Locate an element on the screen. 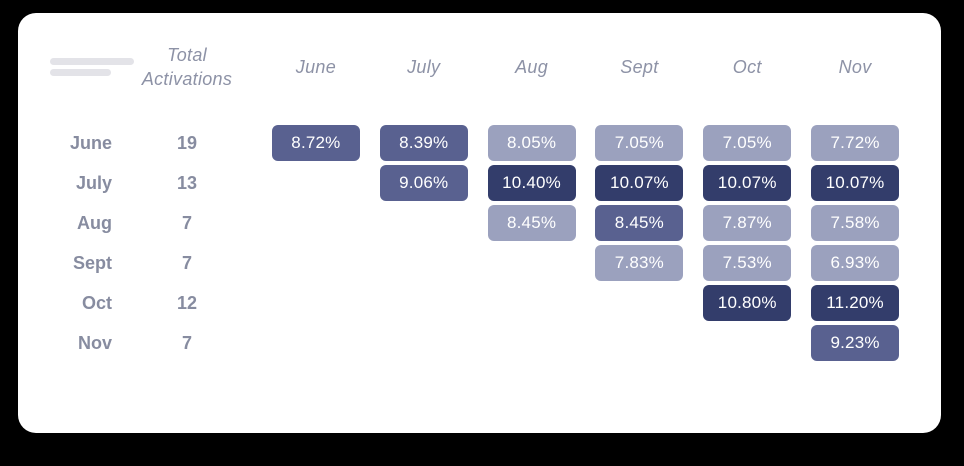 Image resolution: width=964 pixels, height=466 pixels. heatmap-cell-sept-nov: 6.93% is located at coordinates (855, 263).